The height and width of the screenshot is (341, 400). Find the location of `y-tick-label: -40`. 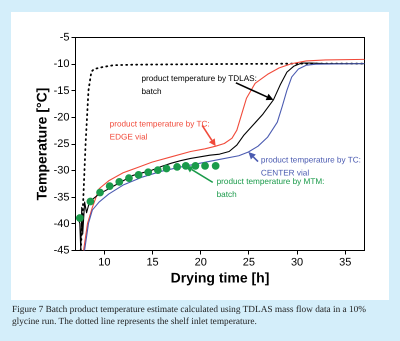

y-tick-label: -40 is located at coordinates (62, 224).